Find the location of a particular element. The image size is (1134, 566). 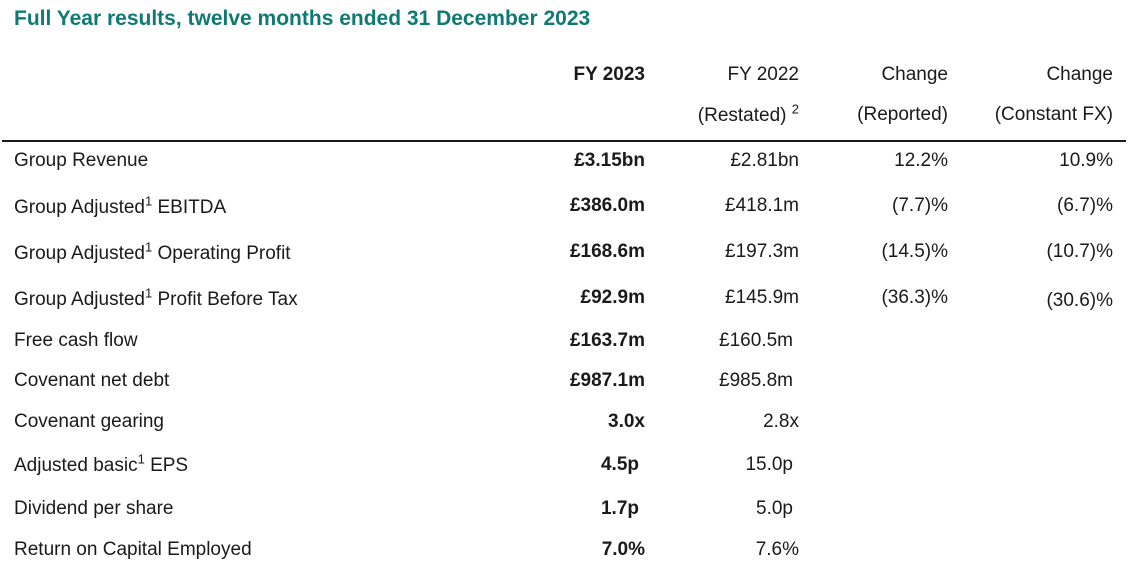

value-fy2022: 5.0p is located at coordinates (774, 508).